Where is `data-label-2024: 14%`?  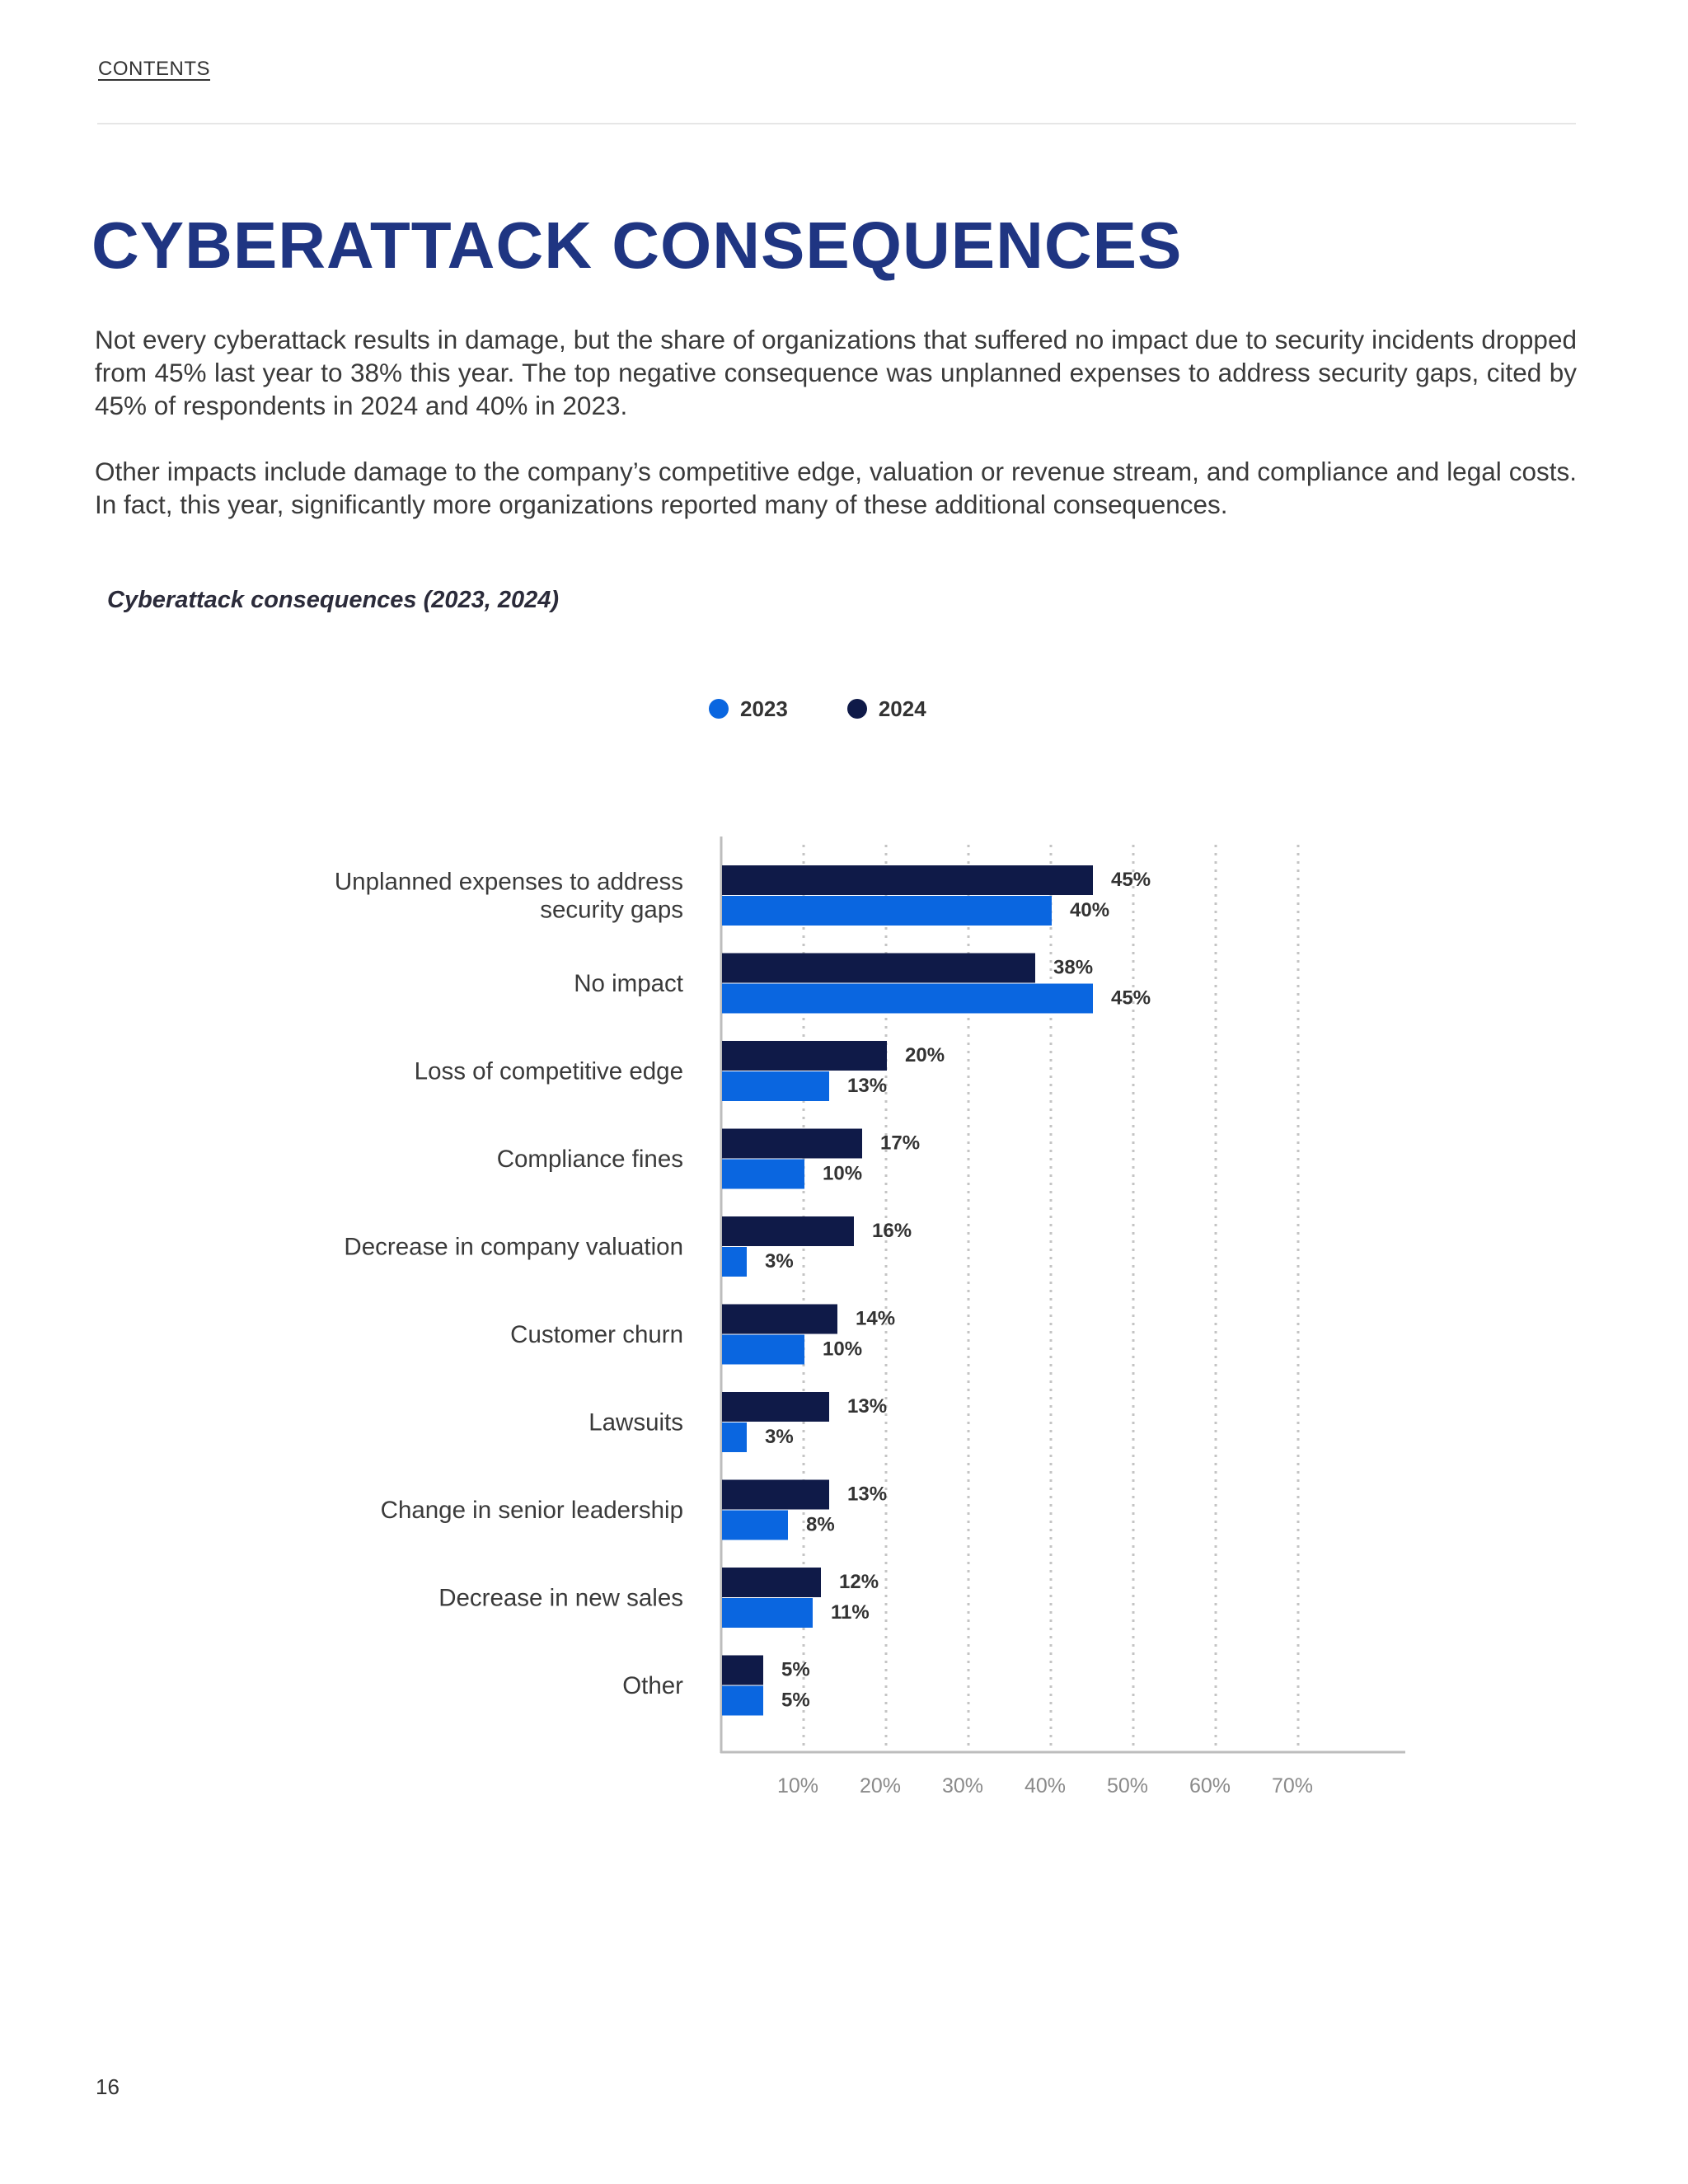
data-label-2024: 14% is located at coordinates (876, 1319).